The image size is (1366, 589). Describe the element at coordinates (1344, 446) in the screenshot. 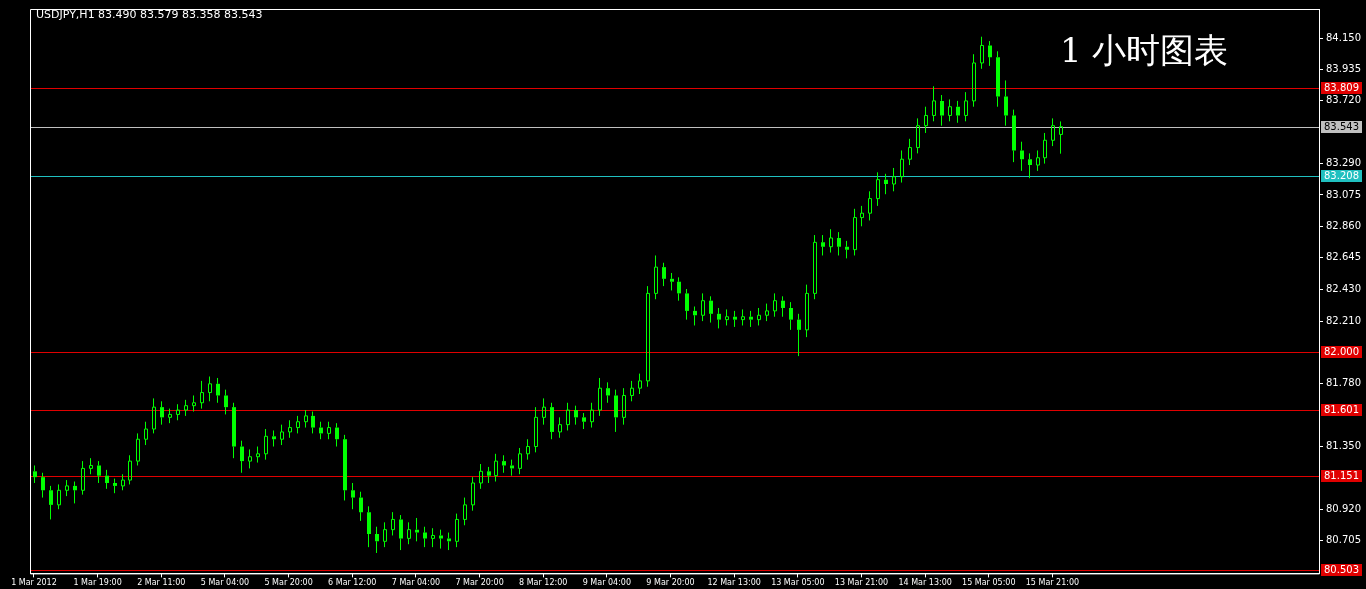

I see `y-tick-label: 81.350` at that location.